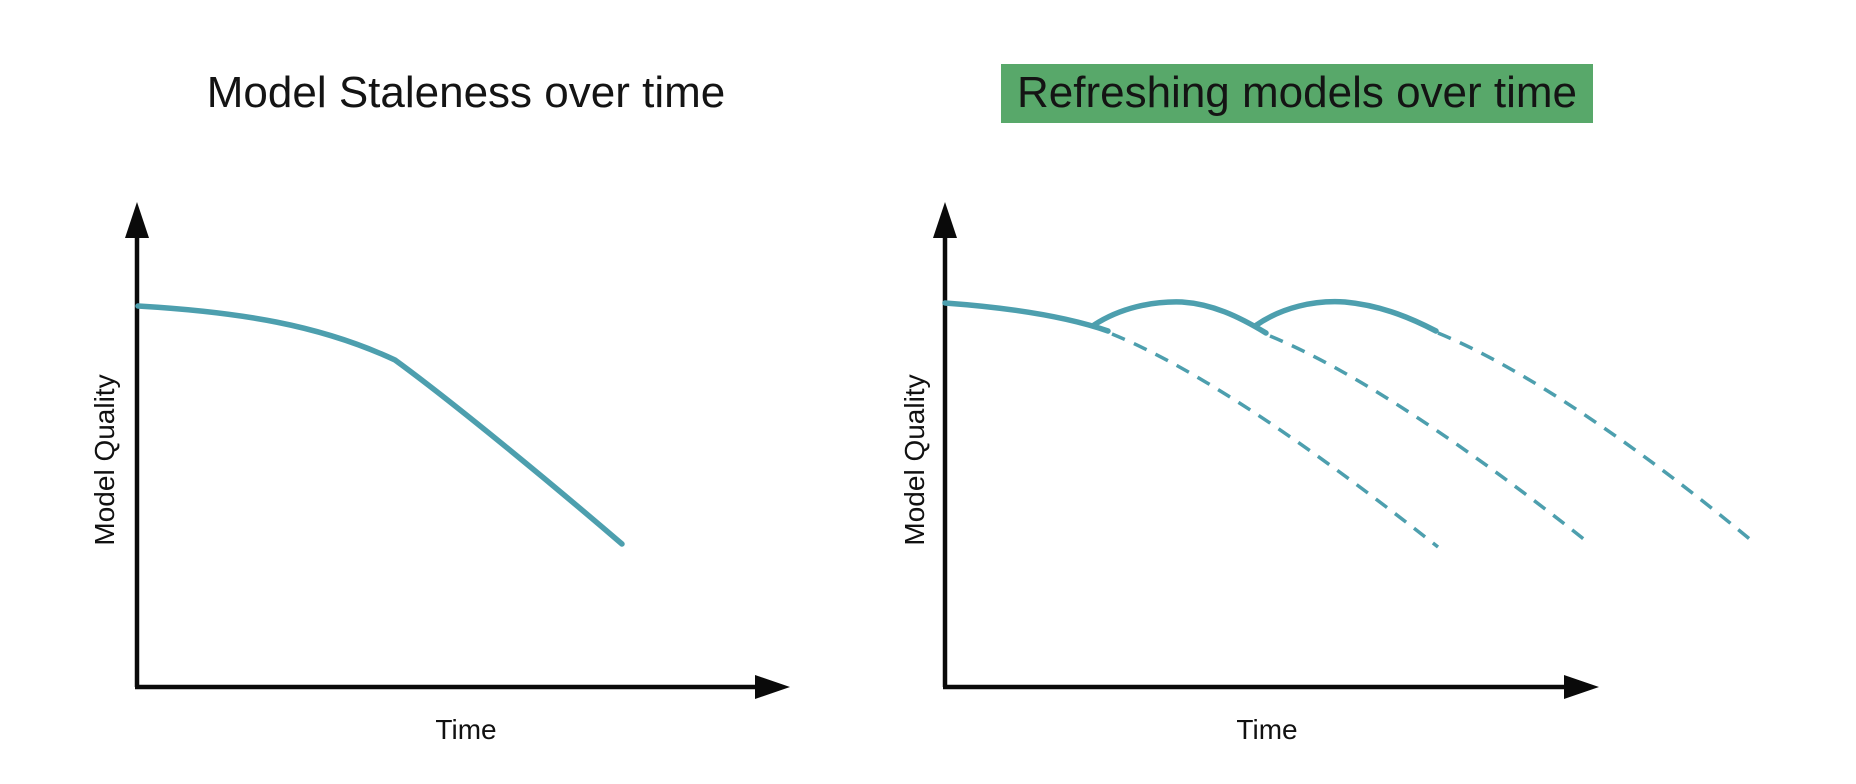 Image resolution: width=1856 pixels, height=784 pixels. What do you see at coordinates (380, 425) in the screenshot?
I see `staleness-curve` at bounding box center [380, 425].